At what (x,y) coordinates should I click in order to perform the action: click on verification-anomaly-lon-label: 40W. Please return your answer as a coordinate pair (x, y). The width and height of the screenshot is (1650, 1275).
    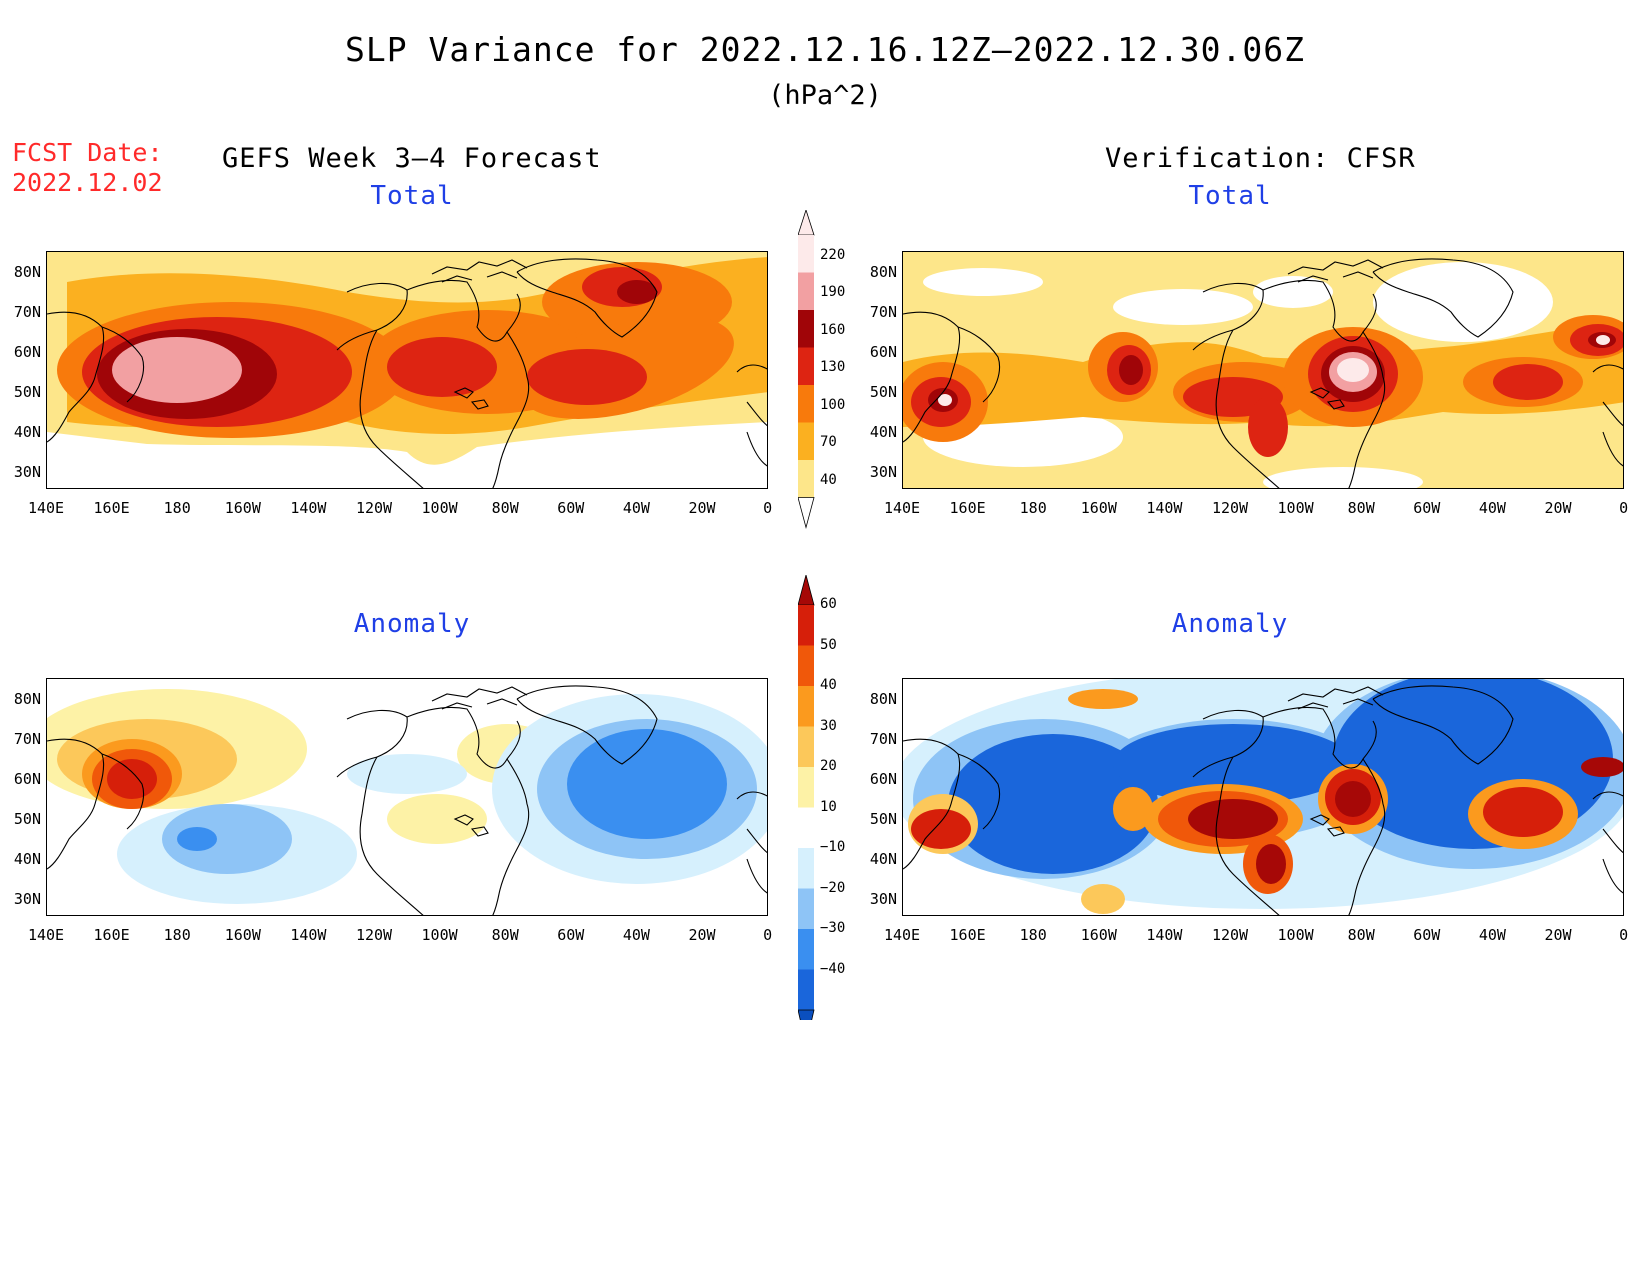
    Looking at the image, I should click on (1492, 935).